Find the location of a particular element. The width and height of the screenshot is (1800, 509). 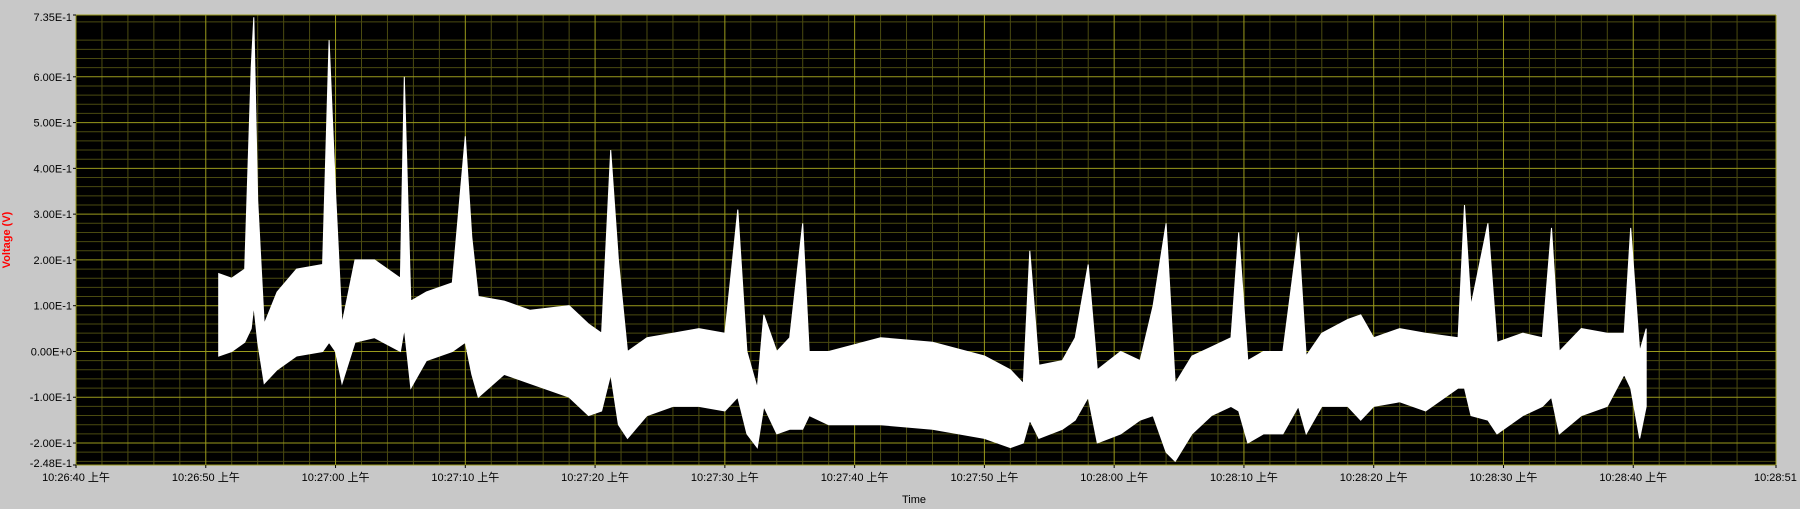

x-tick-label: 10:28:10 上午 is located at coordinates (1244, 477).